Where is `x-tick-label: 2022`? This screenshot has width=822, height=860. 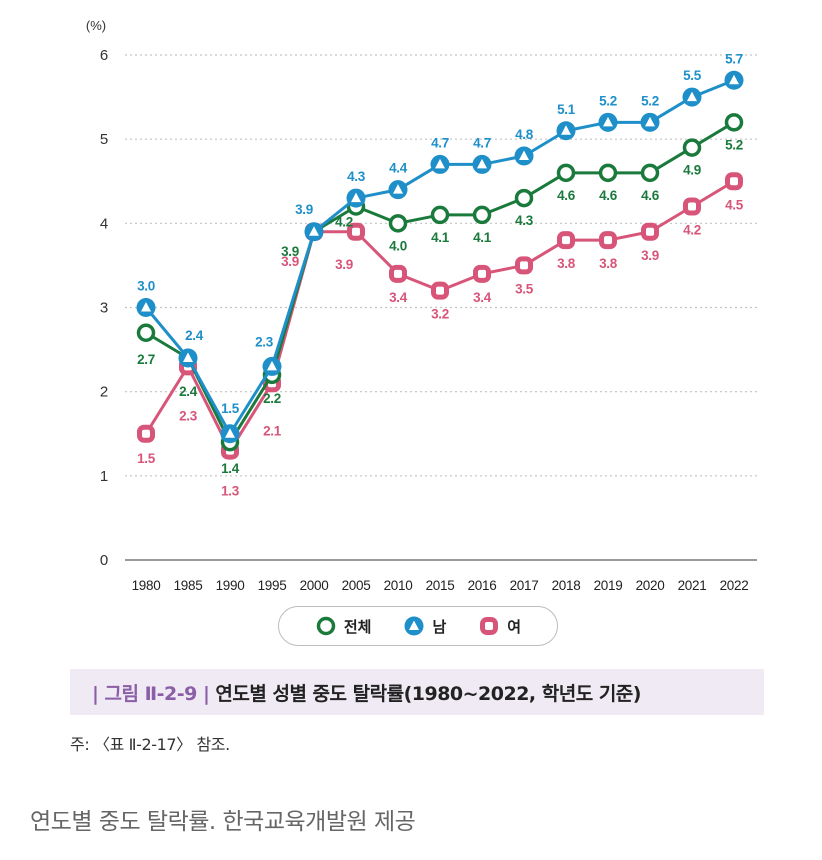 x-tick-label: 2022 is located at coordinates (734, 585).